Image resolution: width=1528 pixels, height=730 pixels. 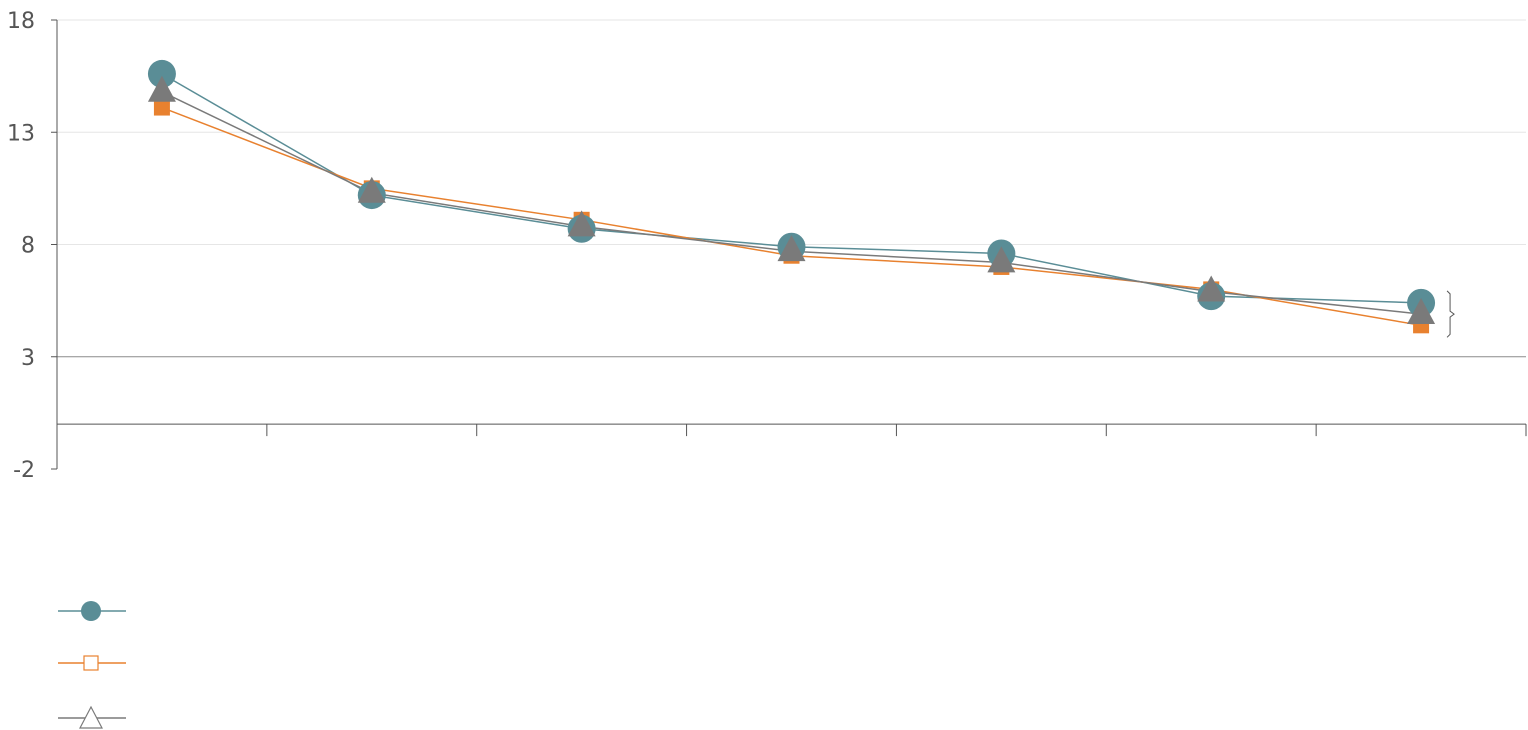 I want to click on value-bracket, so click(x=1450, y=314).